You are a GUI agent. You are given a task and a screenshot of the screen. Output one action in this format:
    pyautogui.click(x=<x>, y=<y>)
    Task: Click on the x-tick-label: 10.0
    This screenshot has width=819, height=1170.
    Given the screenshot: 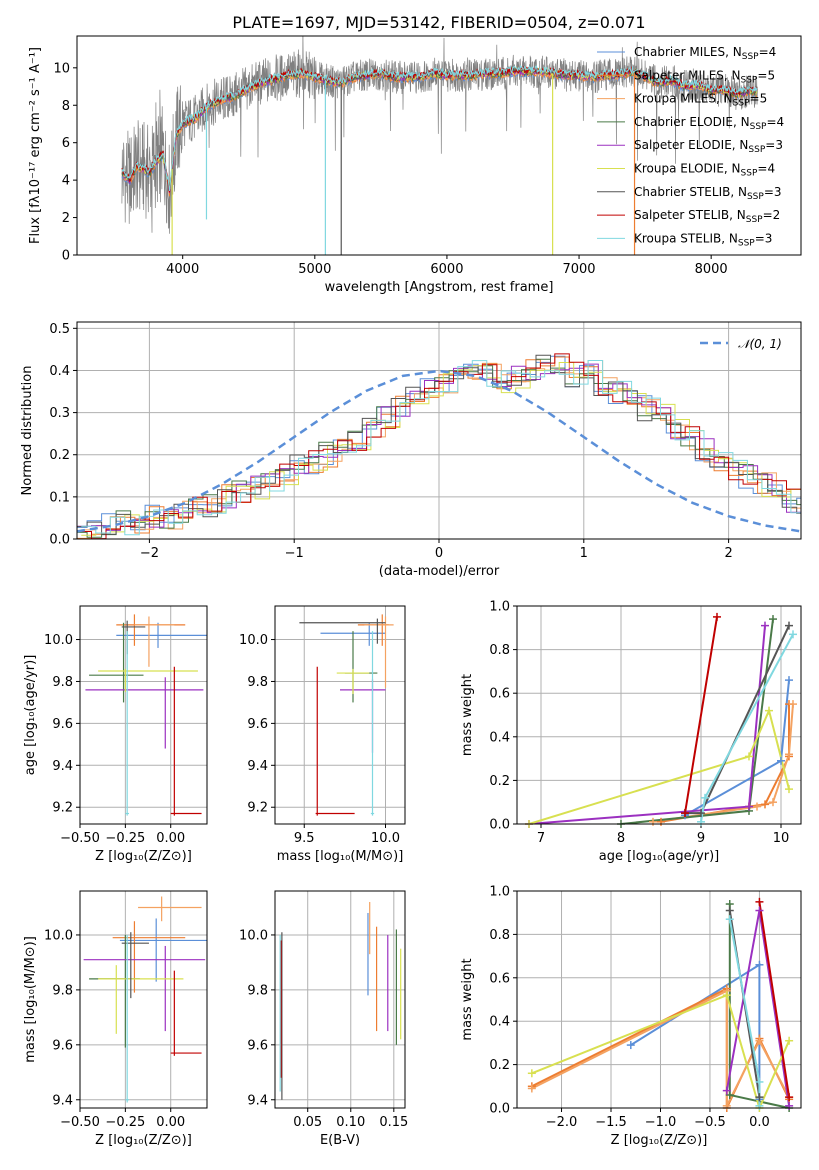 What is the action you would take?
    pyautogui.click(x=385, y=838)
    